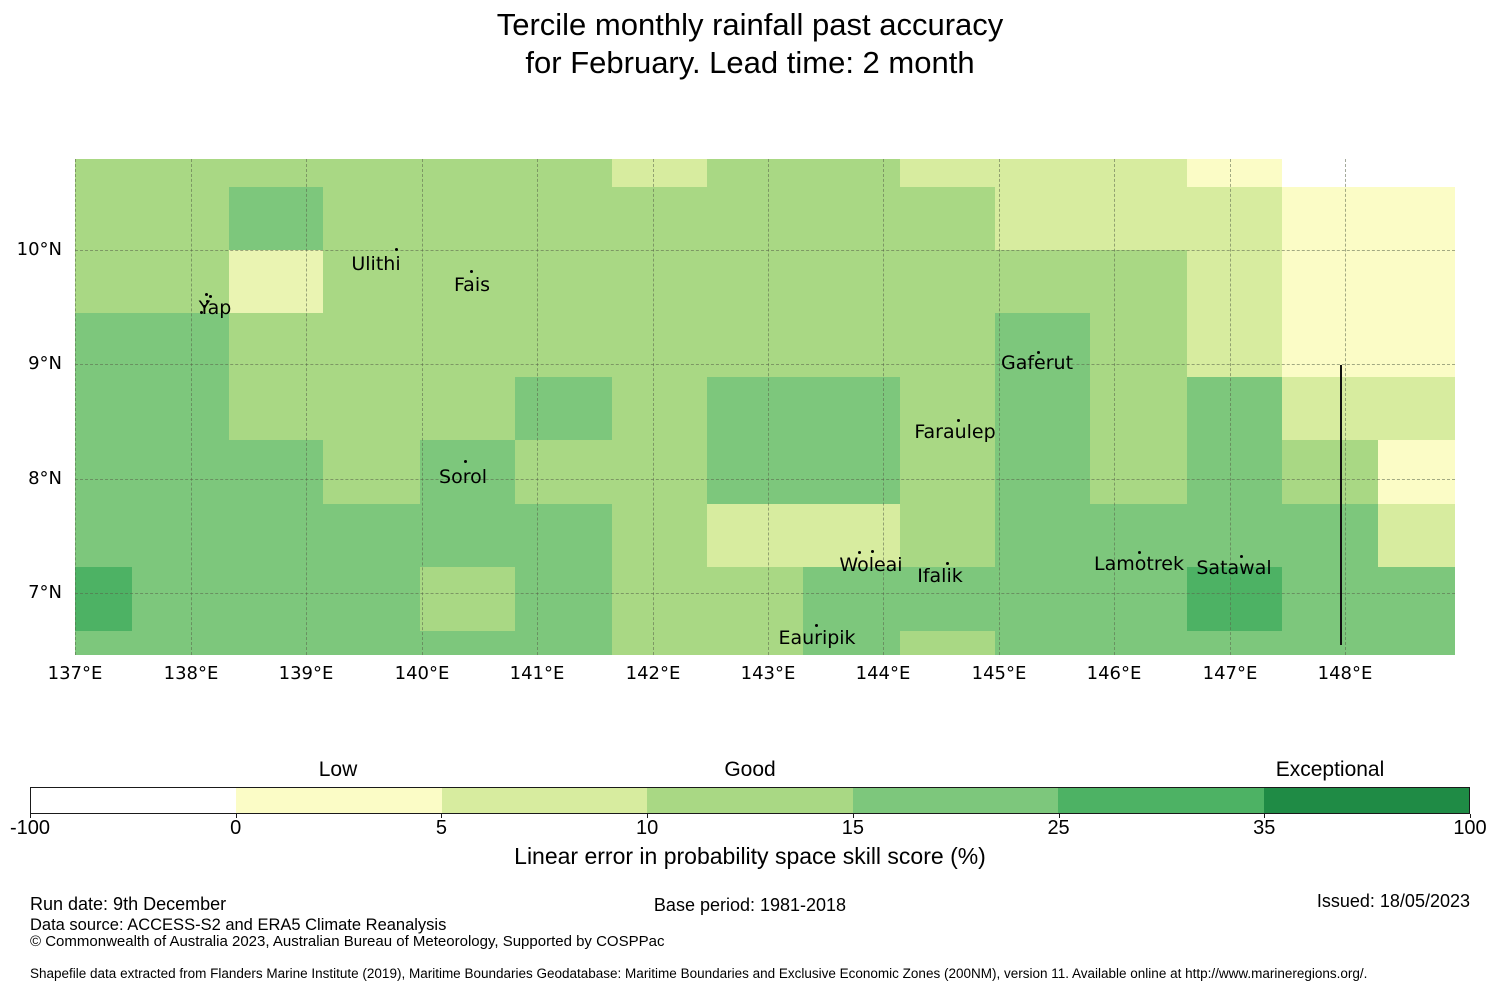 The width and height of the screenshot is (1500, 990). What do you see at coordinates (441, 828) in the screenshot?
I see `colorbar-tick-label: 5` at bounding box center [441, 828].